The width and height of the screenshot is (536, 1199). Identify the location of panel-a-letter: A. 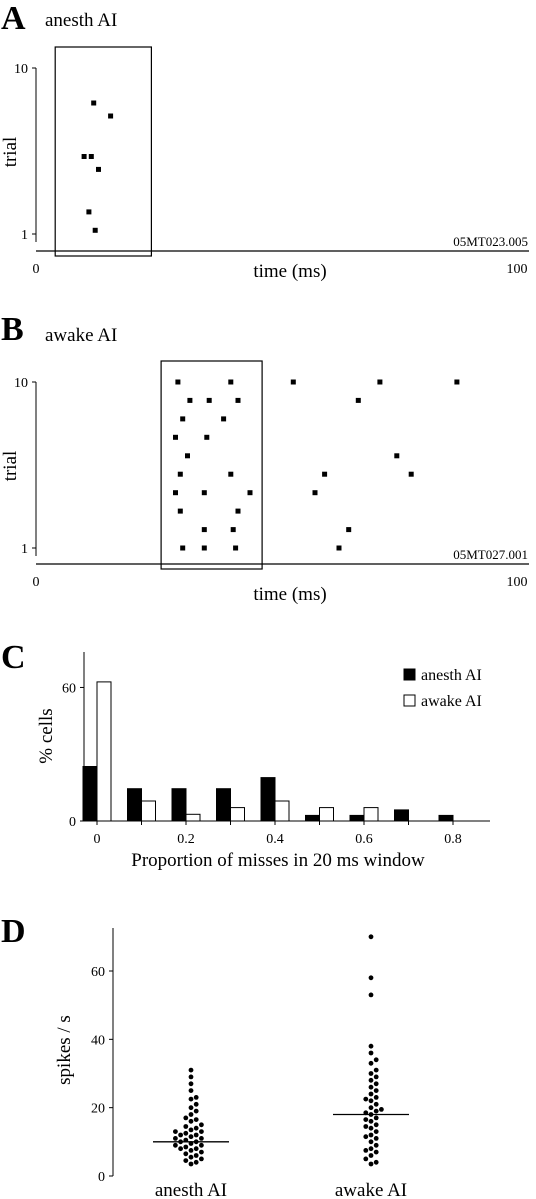
(13, 18).